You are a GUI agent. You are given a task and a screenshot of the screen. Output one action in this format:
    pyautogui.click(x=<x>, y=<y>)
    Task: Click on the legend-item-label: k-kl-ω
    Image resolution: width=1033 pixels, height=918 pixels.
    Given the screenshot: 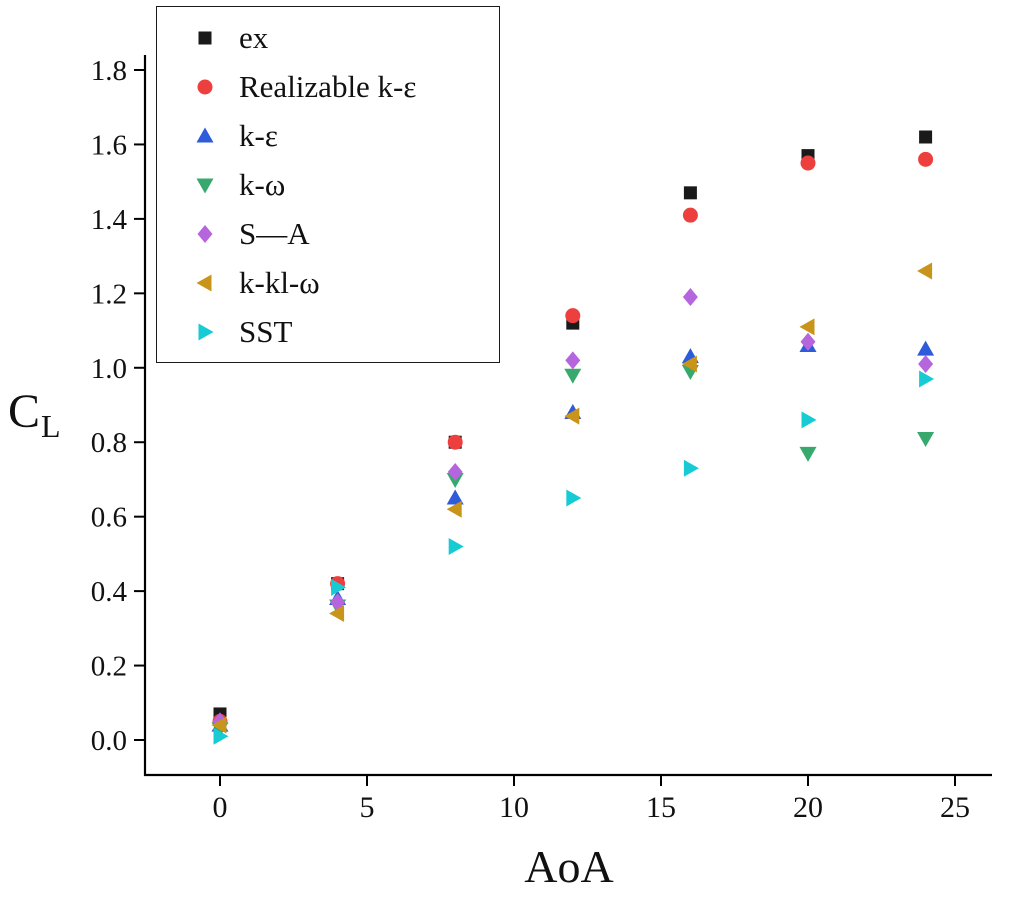 What is the action you would take?
    pyautogui.click(x=279, y=282)
    